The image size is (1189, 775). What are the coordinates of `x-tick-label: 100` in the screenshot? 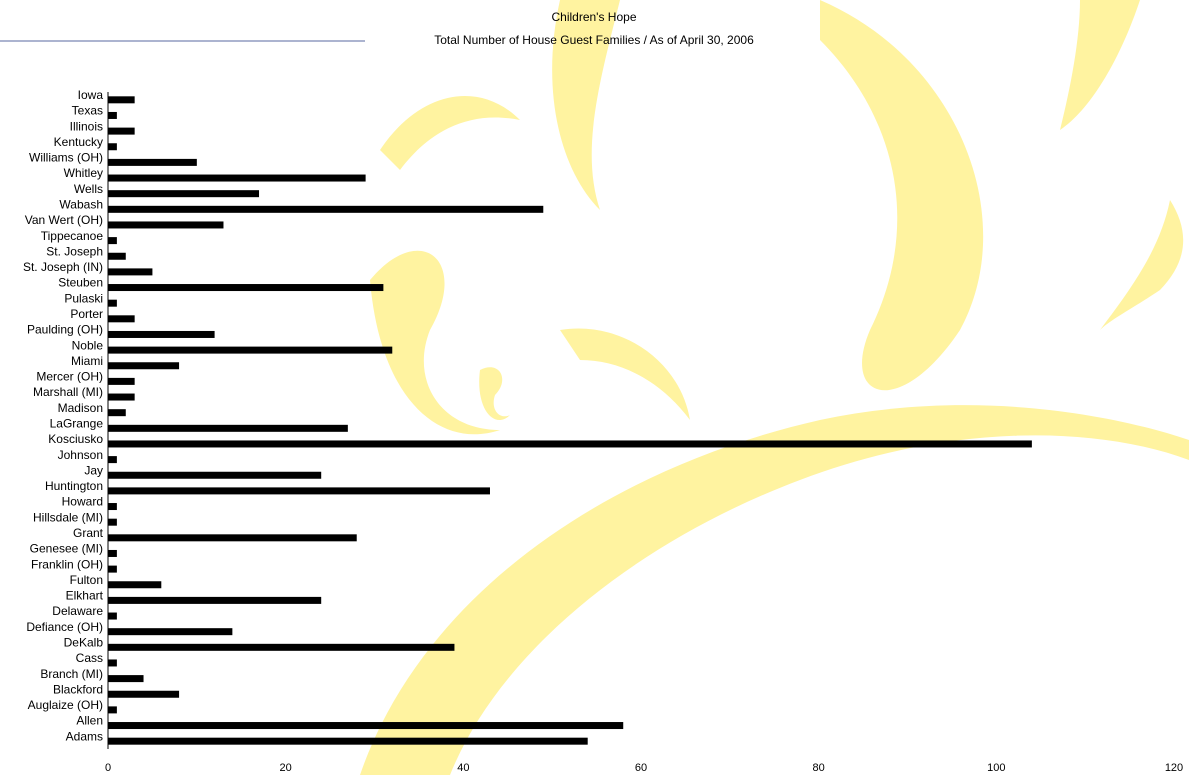 It's located at (996, 768).